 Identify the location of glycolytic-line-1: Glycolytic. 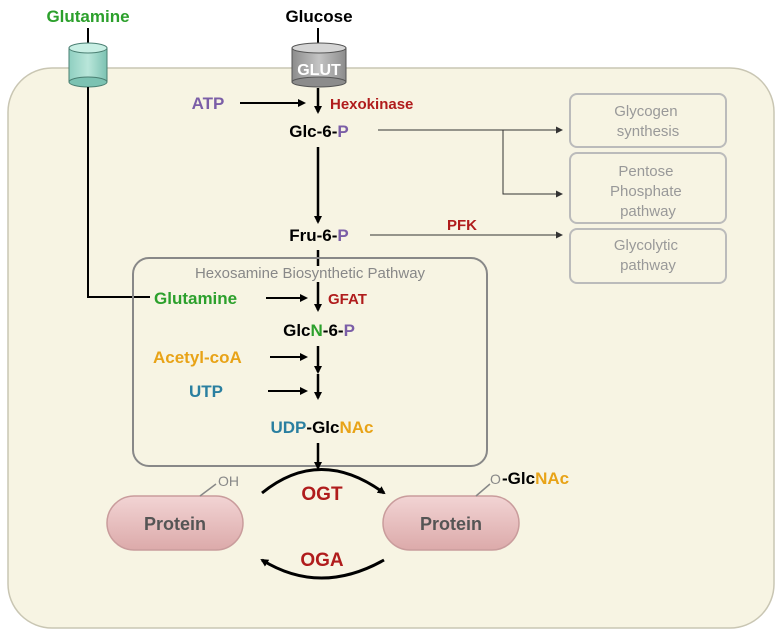
(646, 245).